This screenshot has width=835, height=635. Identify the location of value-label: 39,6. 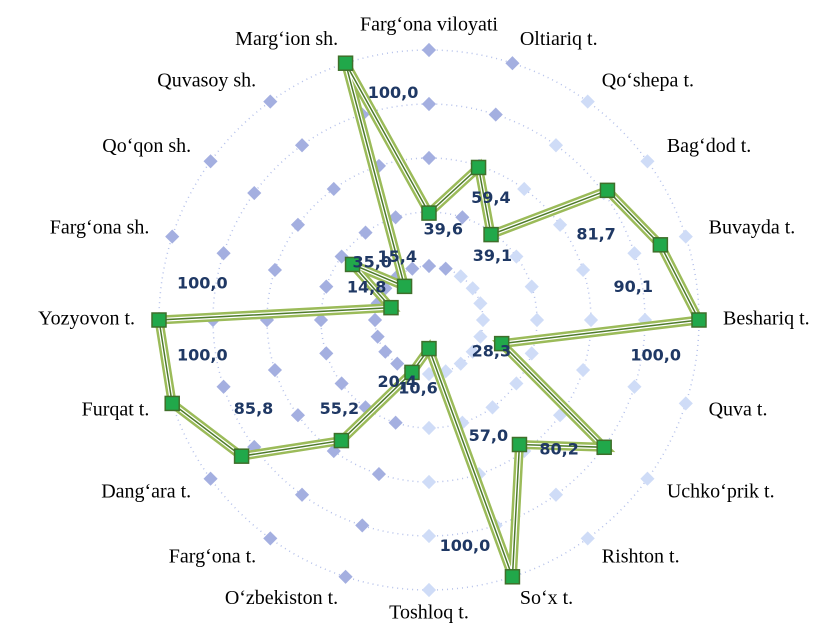
(442, 229).